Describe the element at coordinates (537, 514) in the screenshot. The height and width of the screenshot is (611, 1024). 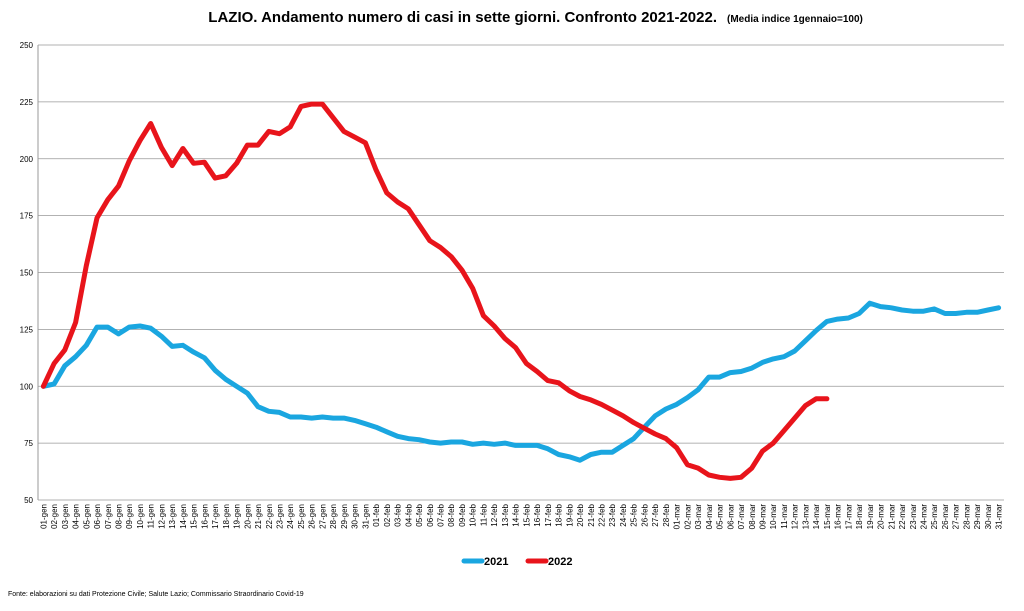
I see `x-tick-label: 16-feb` at that location.